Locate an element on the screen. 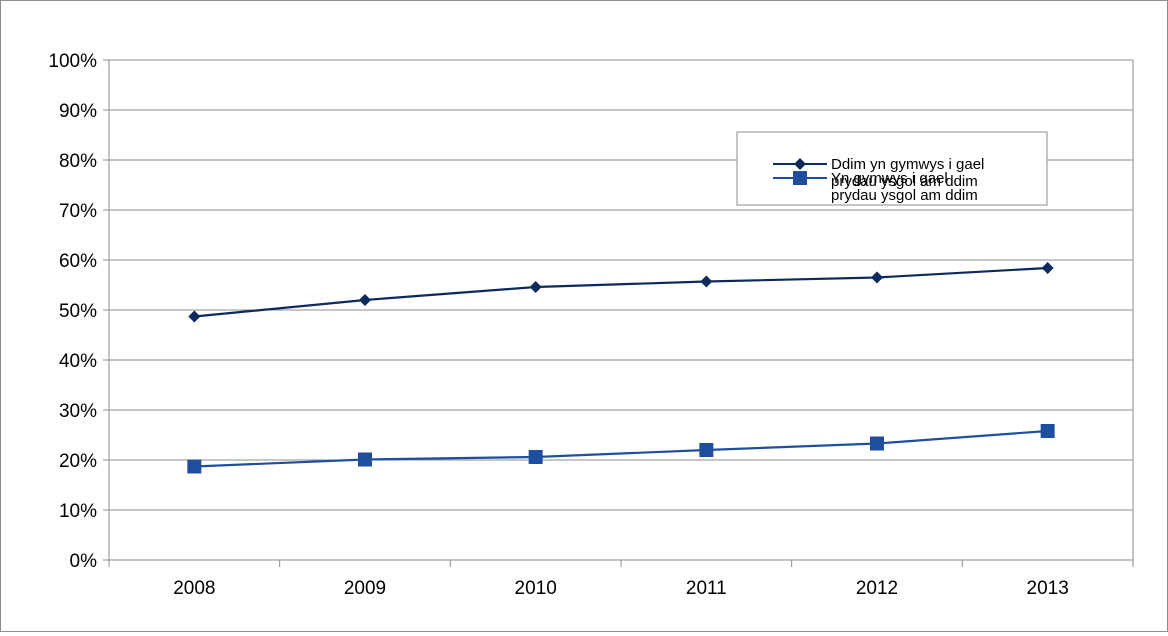 The image size is (1168, 636). legend-label: Yn gymwys i gael is located at coordinates (889, 178).